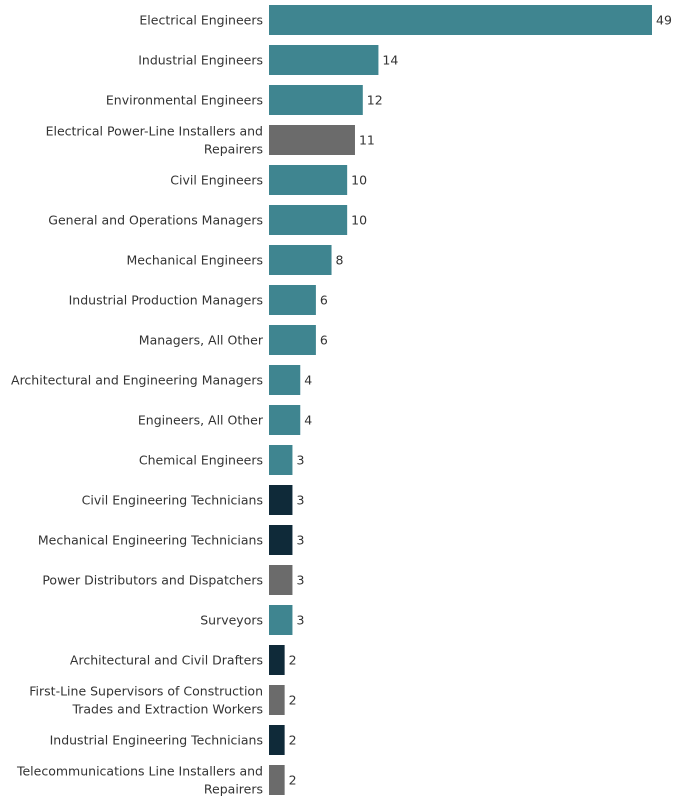  Describe the element at coordinates (152, 580) in the screenshot. I see `category-label: Power Distributors and Dispatchers` at that location.